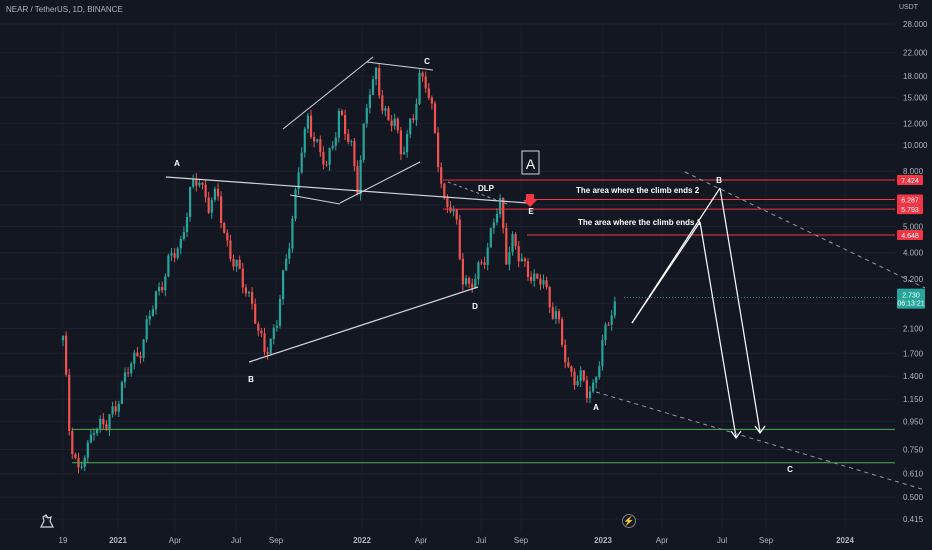 This screenshot has height=550, width=932. I want to click on x-tick-label: 19, so click(63, 540).